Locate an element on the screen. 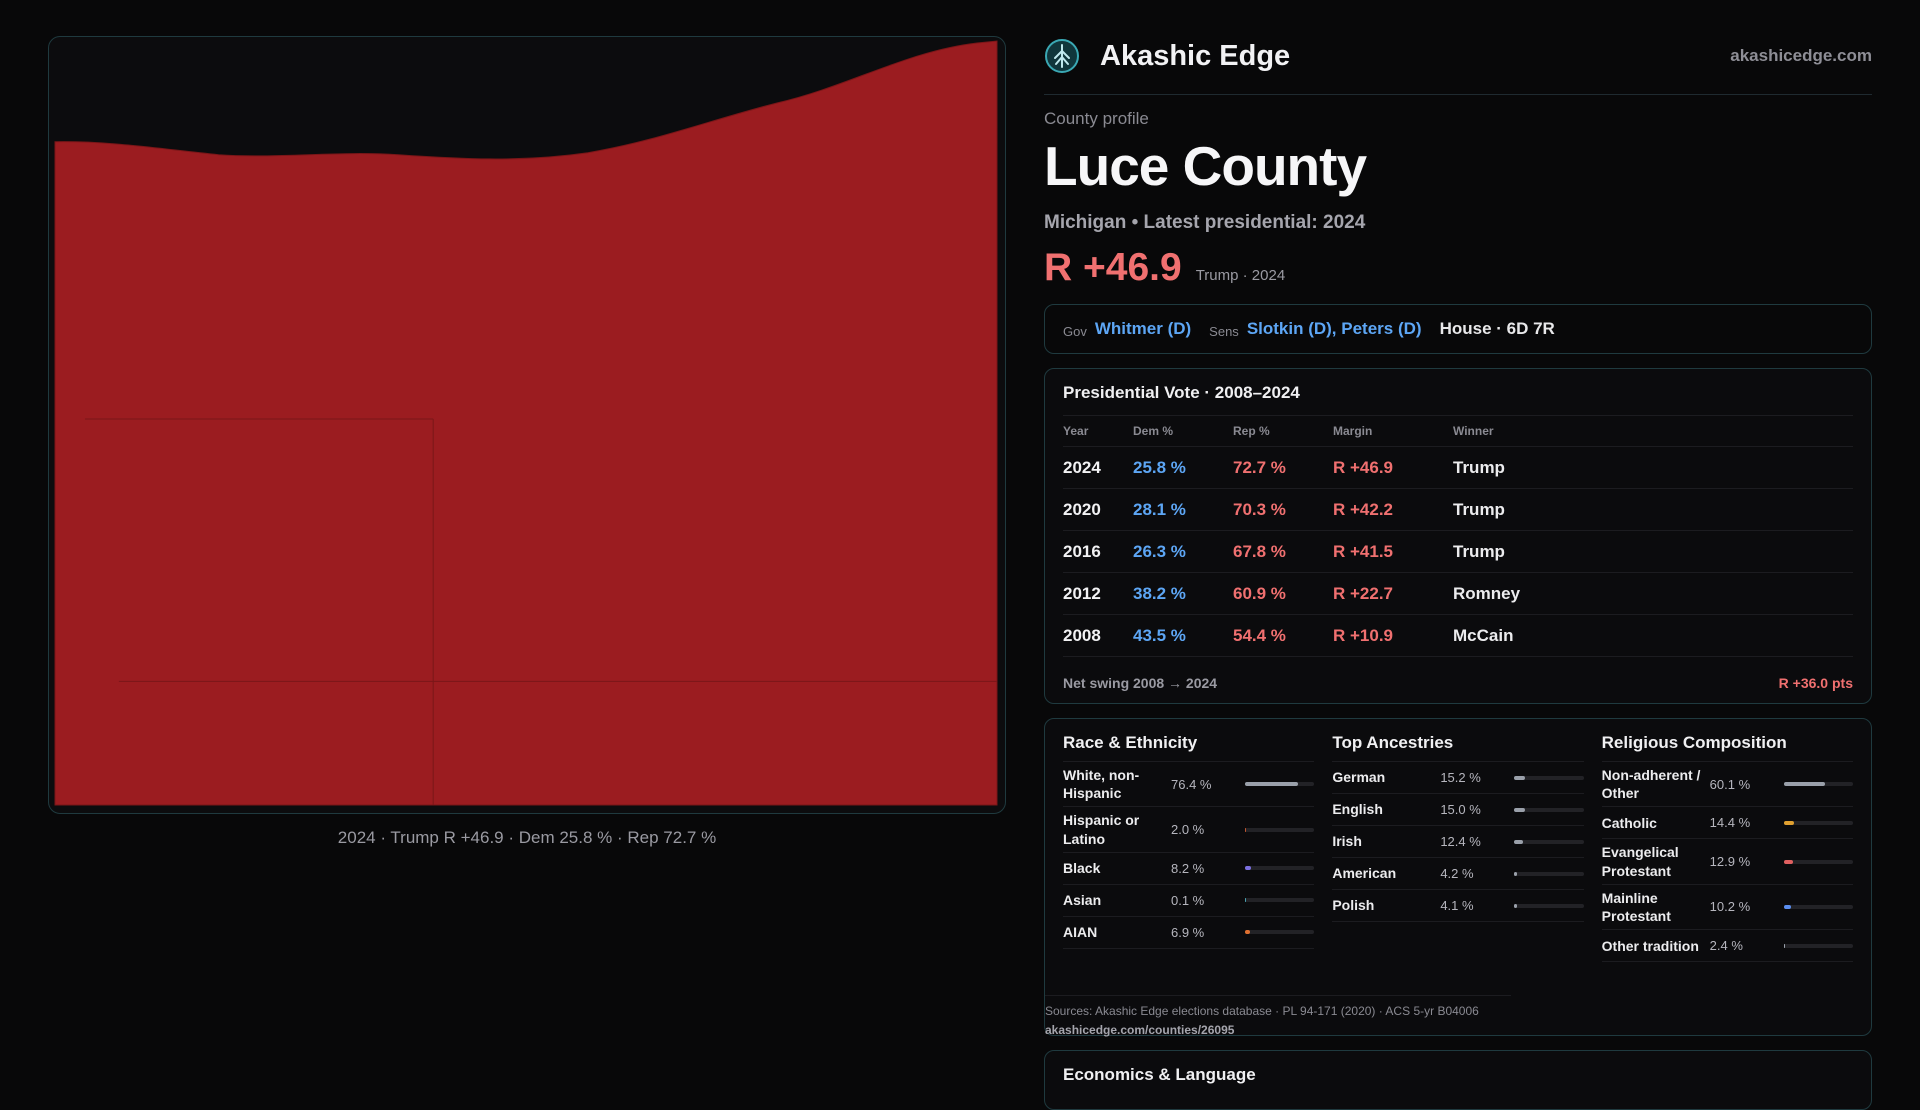 This screenshot has width=1920, height=1110. item-label: White, non-Hispanic is located at coordinates (1101, 784).